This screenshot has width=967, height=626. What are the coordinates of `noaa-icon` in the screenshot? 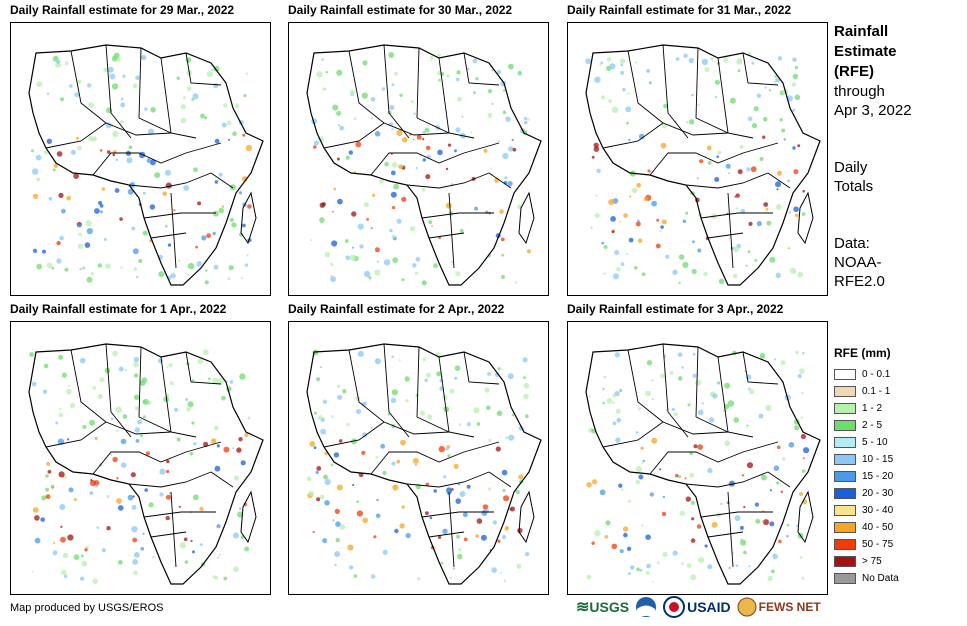 It's located at (646, 607).